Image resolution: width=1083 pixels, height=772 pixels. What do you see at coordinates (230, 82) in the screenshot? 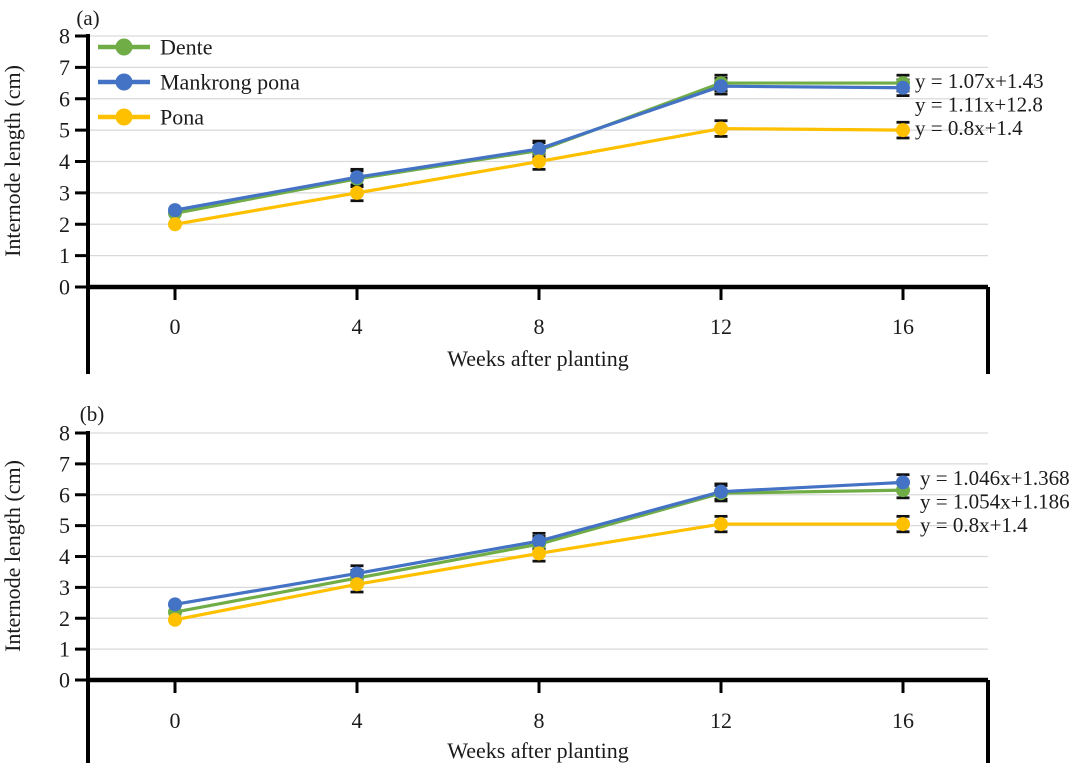
I see `legend-label: Mankrong pona` at bounding box center [230, 82].